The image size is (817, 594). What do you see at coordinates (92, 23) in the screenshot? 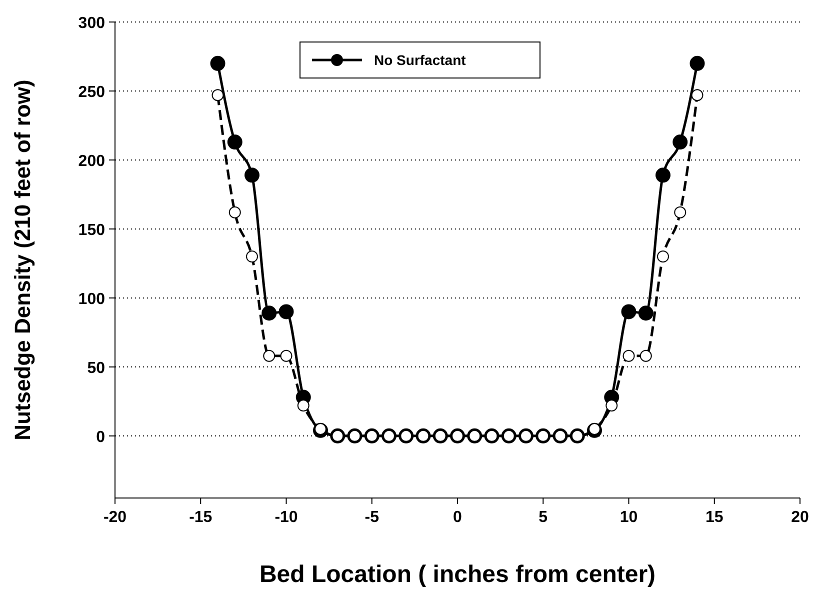
I see `y-tick-label: 300` at bounding box center [92, 23].